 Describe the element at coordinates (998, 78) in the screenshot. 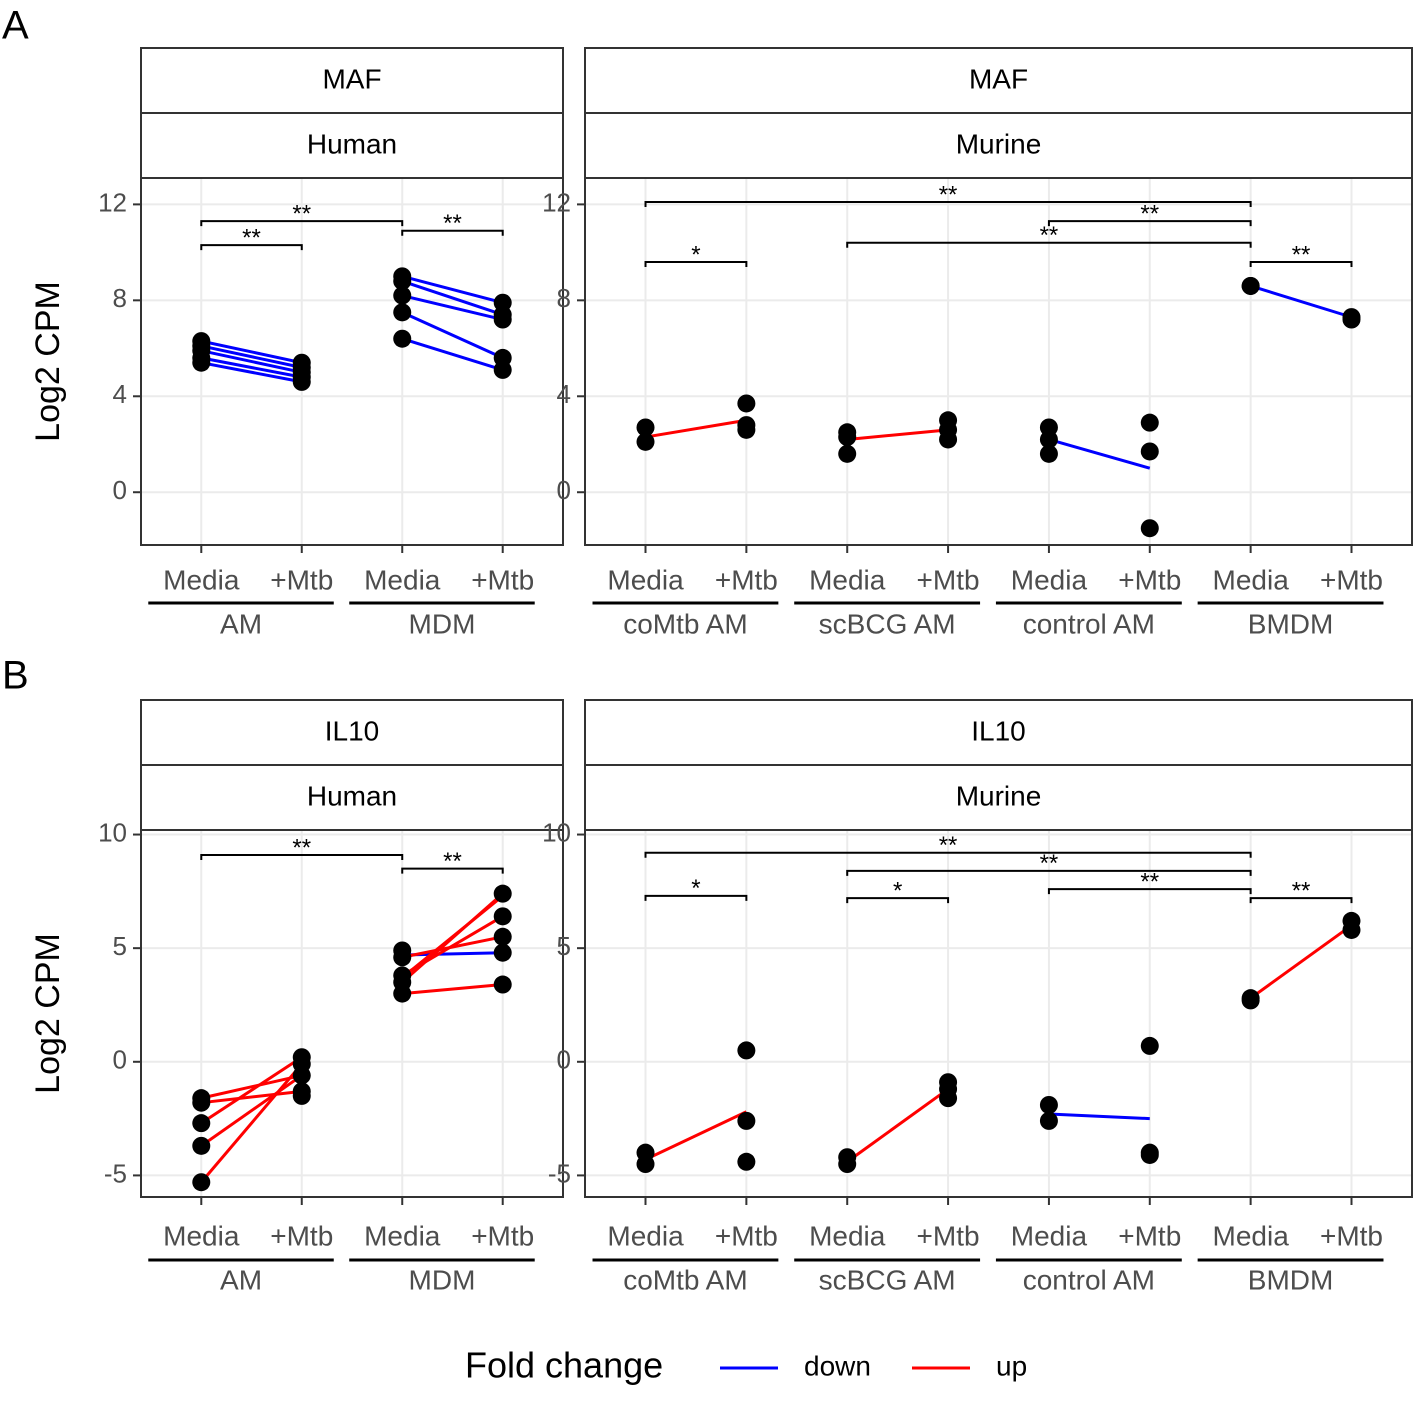

I see `strip-label: MAF` at that location.